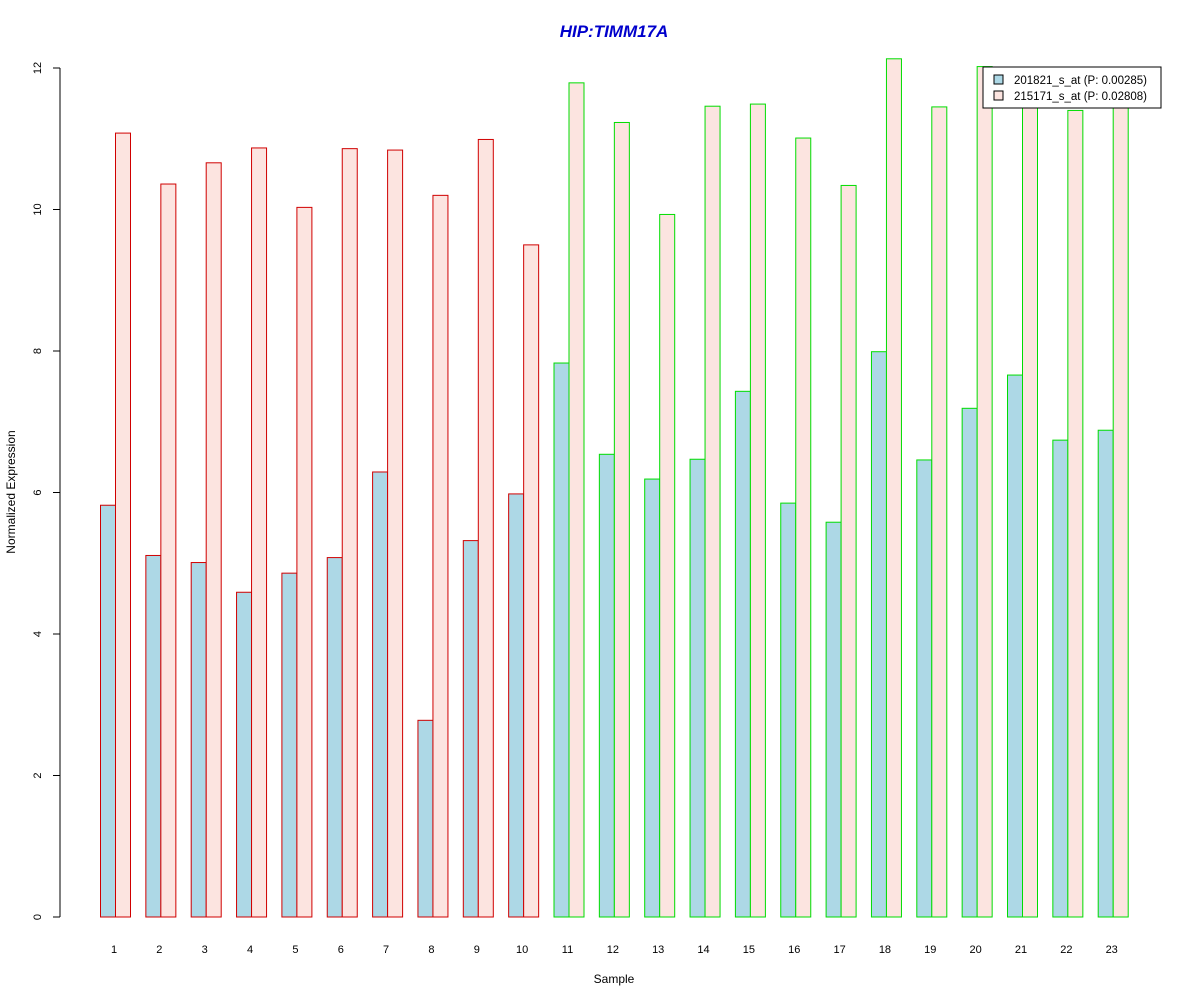 This screenshot has width=1200, height=1000. What do you see at coordinates (522, 950) in the screenshot?
I see `x-tick-label: 10` at bounding box center [522, 950].